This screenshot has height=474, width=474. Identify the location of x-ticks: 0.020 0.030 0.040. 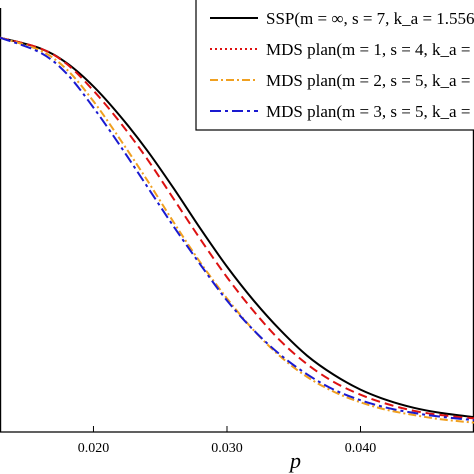
(227, 441).